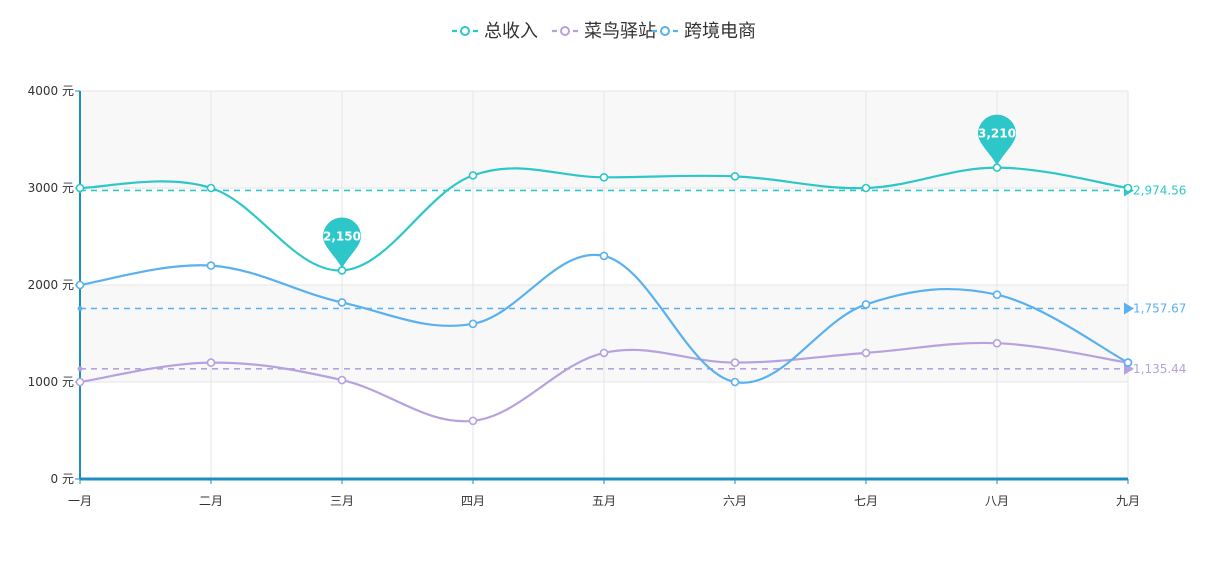 This screenshot has width=1208, height=567. I want to click on y-axis-tick-labels: 0 元 1000 元 2000 元 3000 元 4000 元, so click(51, 285).